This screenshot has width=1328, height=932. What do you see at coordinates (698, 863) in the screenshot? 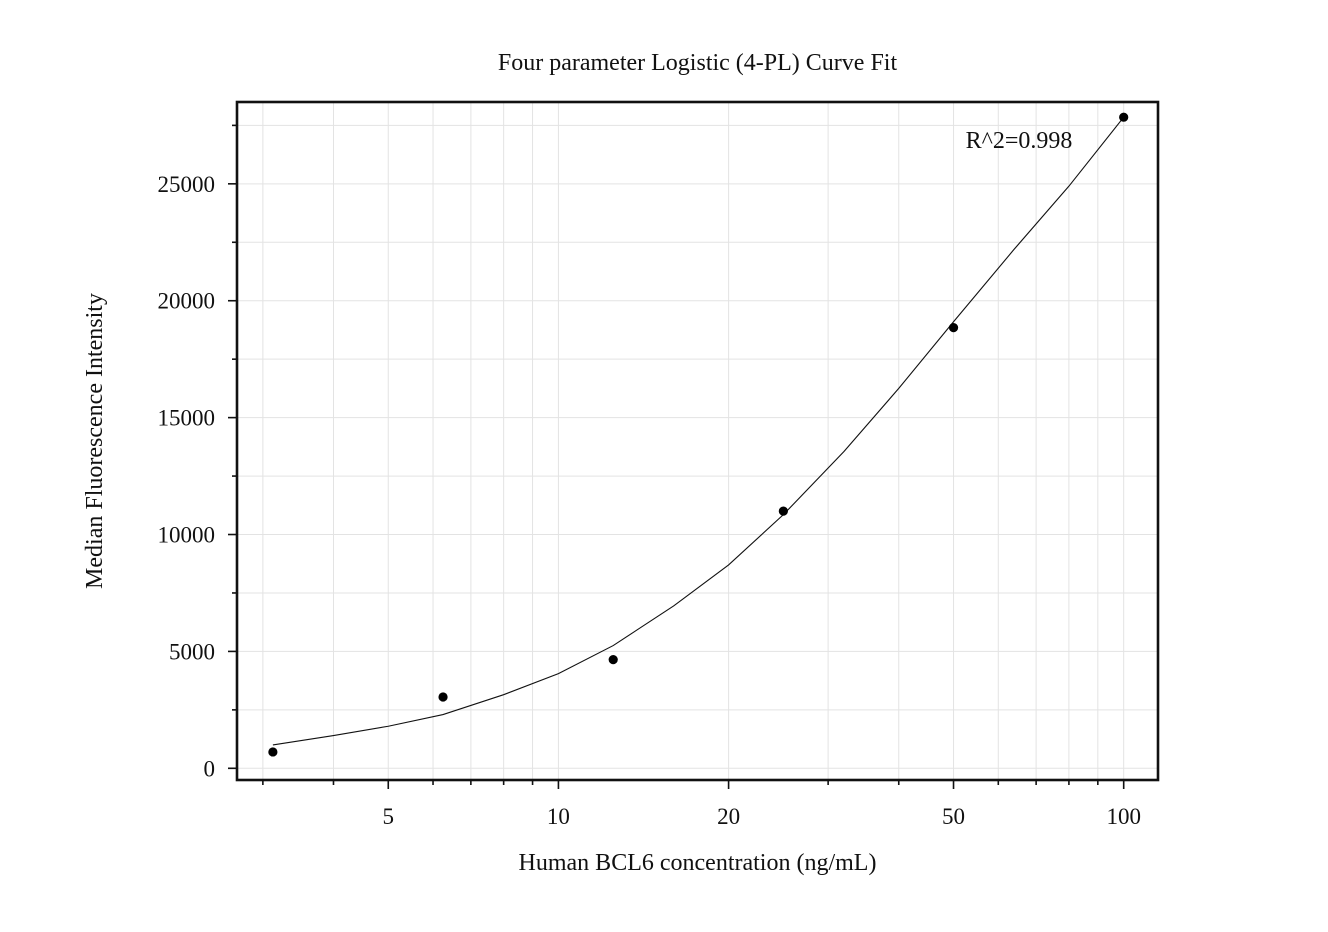
I see `x-axis-title: Human BCL6 concentration (ng/mL)` at bounding box center [698, 863].